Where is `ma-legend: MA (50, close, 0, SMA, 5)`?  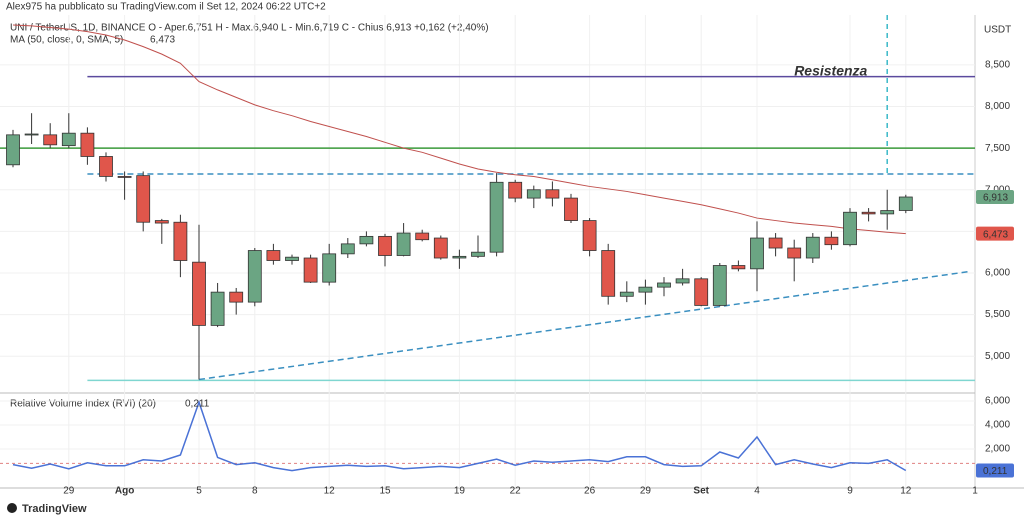 ma-legend: MA (50, close, 0, SMA, 5) is located at coordinates (66, 40).